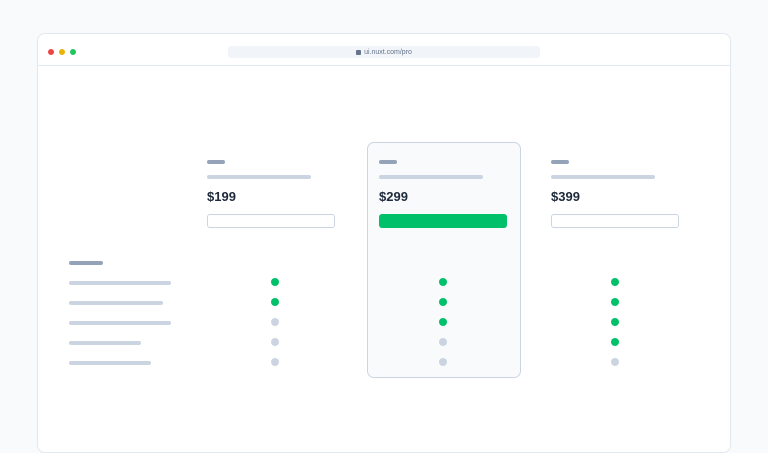 Image resolution: width=768 pixels, height=453 pixels. I want to click on minimize-window-dot, so click(62, 52).